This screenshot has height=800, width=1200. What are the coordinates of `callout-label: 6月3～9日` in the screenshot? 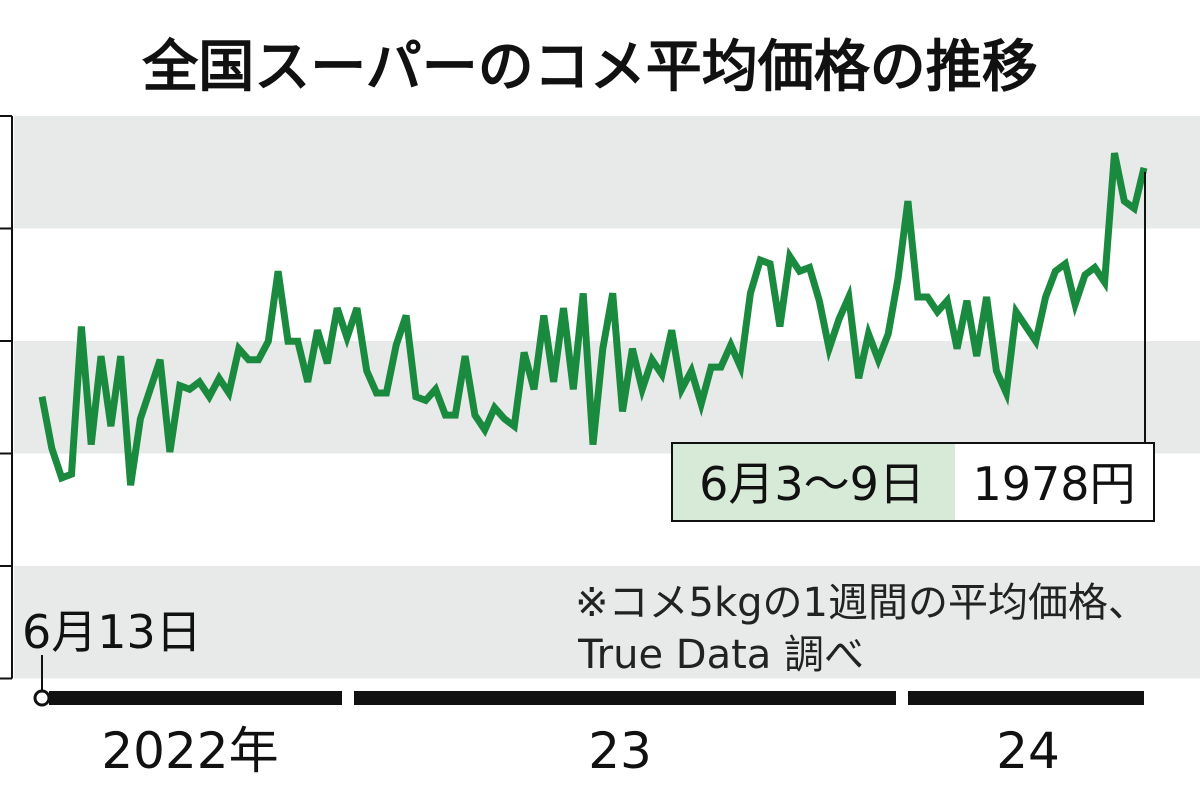 It's located at (812, 484).